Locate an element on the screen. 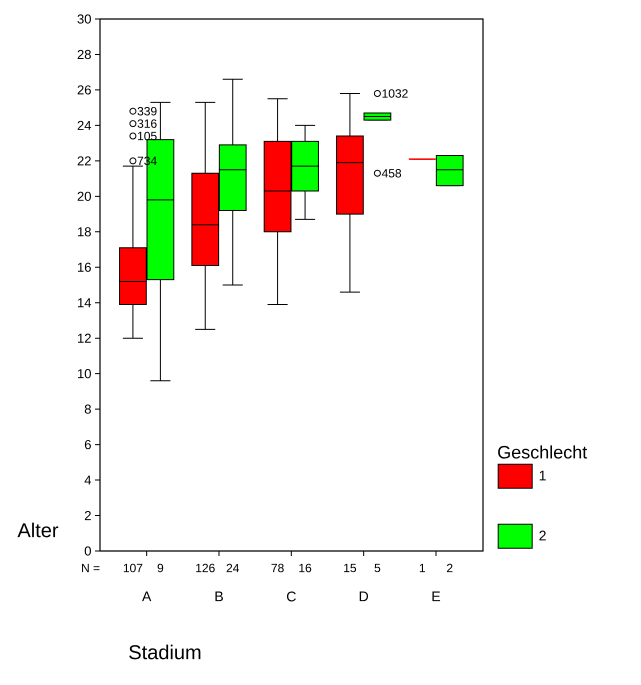  text: 5 is located at coordinates (377, 568).